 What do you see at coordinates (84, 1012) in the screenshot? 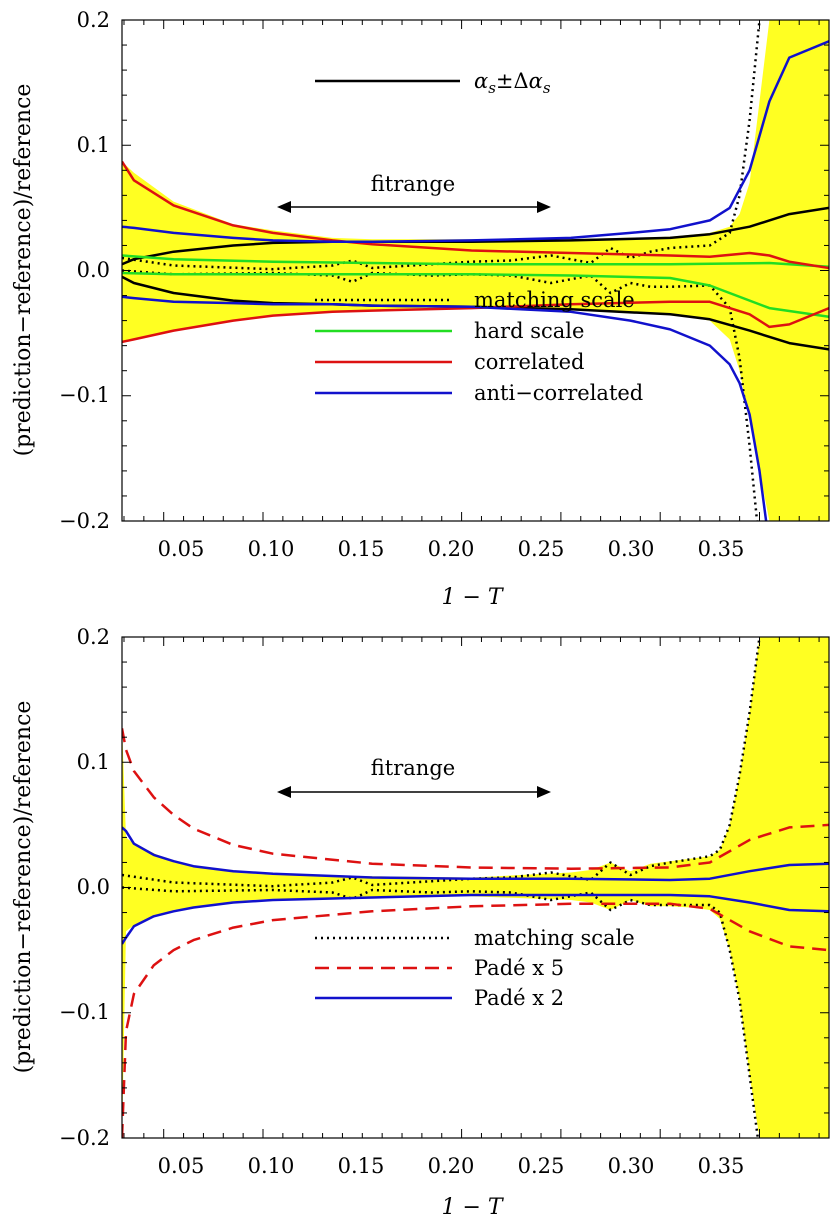
I see `bottom-ytick-label: −0.1` at bounding box center [84, 1012].